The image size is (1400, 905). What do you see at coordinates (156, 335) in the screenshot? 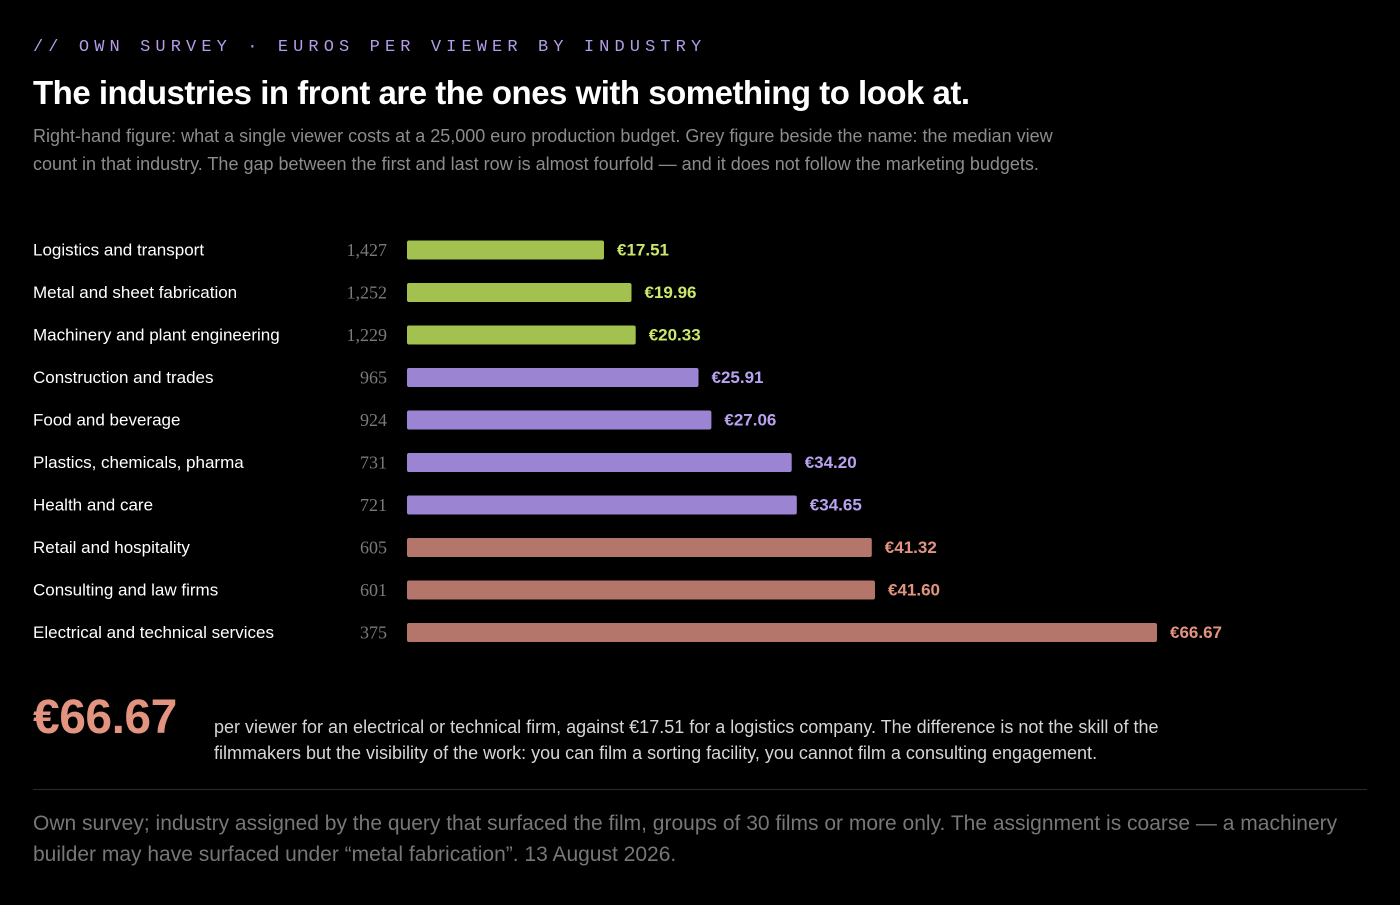
I see `category-label: Machinery and plant engineering` at bounding box center [156, 335].